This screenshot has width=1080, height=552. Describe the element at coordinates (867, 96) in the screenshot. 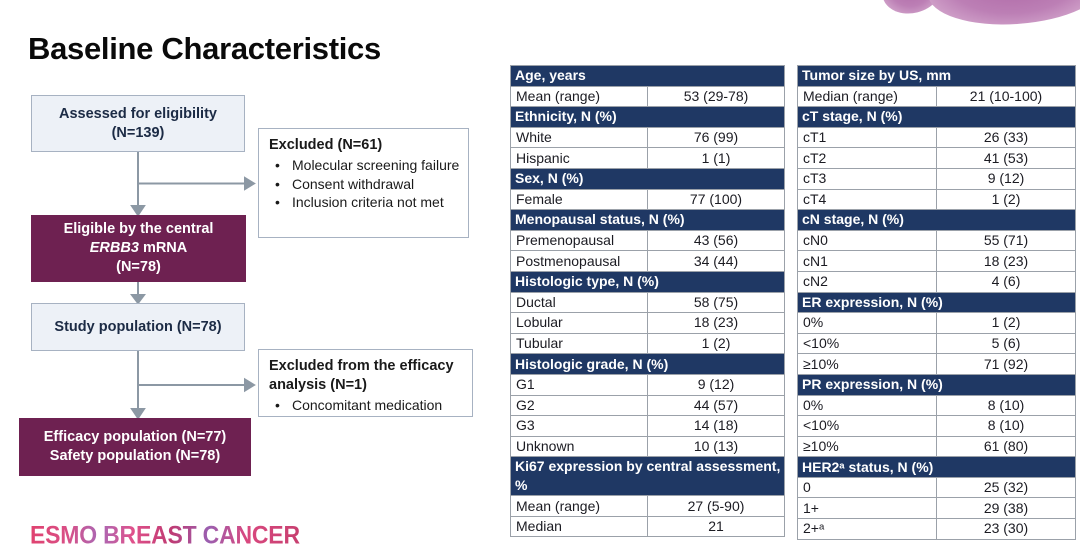

I see `row-label: Median (range)` at that location.